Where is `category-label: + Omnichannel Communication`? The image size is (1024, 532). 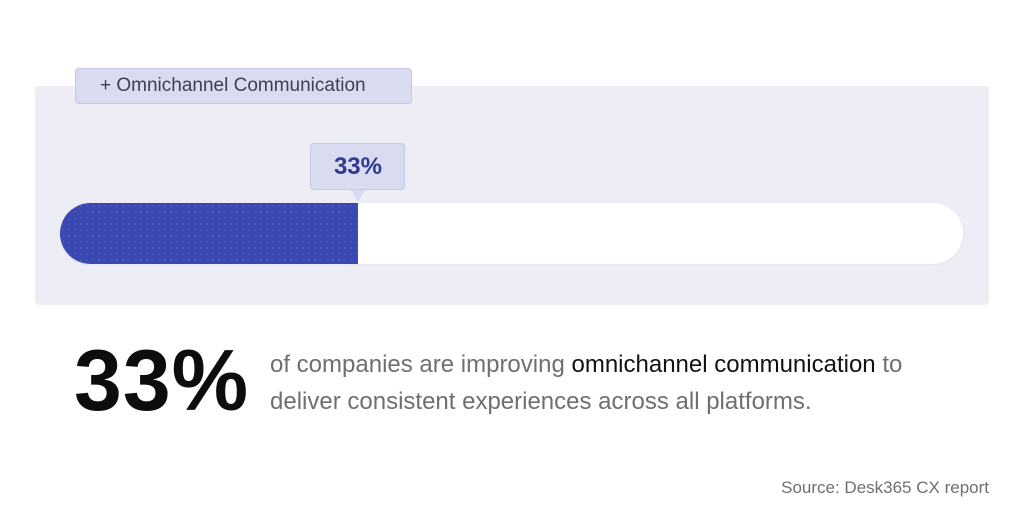 category-label: + Omnichannel Communication is located at coordinates (243, 86).